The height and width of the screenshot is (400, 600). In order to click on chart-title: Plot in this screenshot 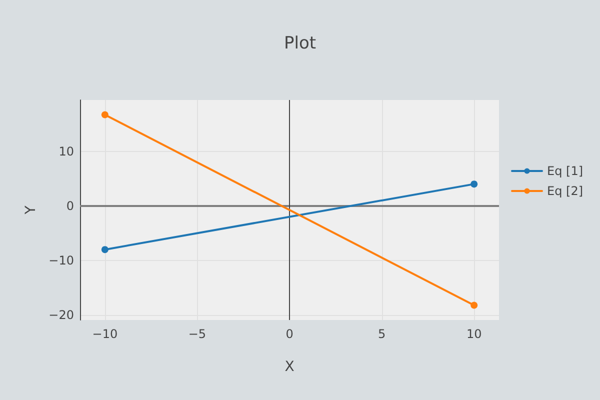, I will do `click(300, 44)`.